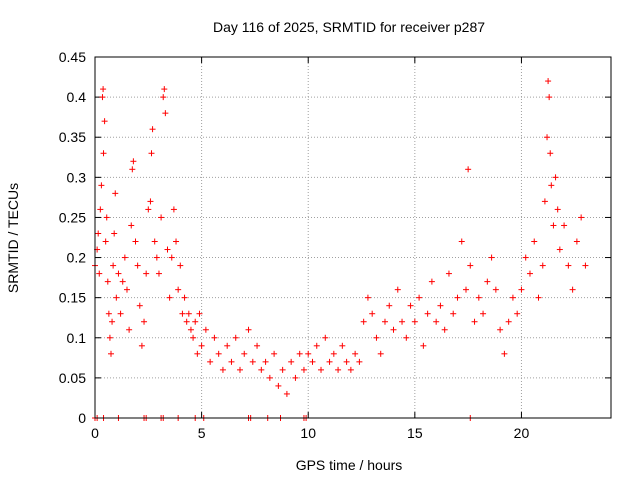  I want to click on x-tick-label: 20, so click(522, 433).